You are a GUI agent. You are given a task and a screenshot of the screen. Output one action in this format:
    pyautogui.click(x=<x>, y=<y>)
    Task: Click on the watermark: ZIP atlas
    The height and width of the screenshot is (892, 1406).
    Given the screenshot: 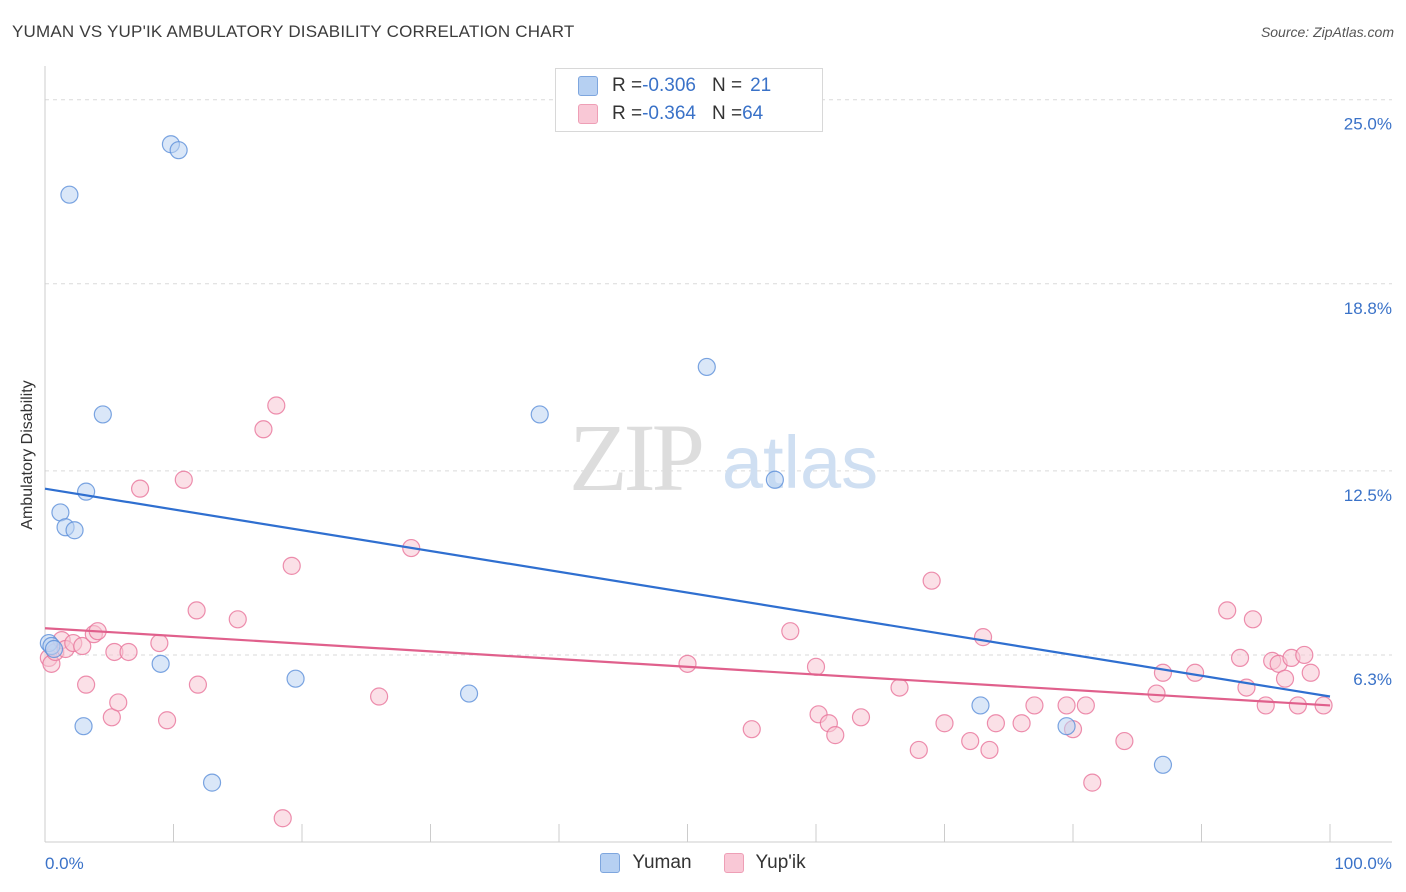 What is the action you would take?
    pyautogui.click(x=723, y=457)
    